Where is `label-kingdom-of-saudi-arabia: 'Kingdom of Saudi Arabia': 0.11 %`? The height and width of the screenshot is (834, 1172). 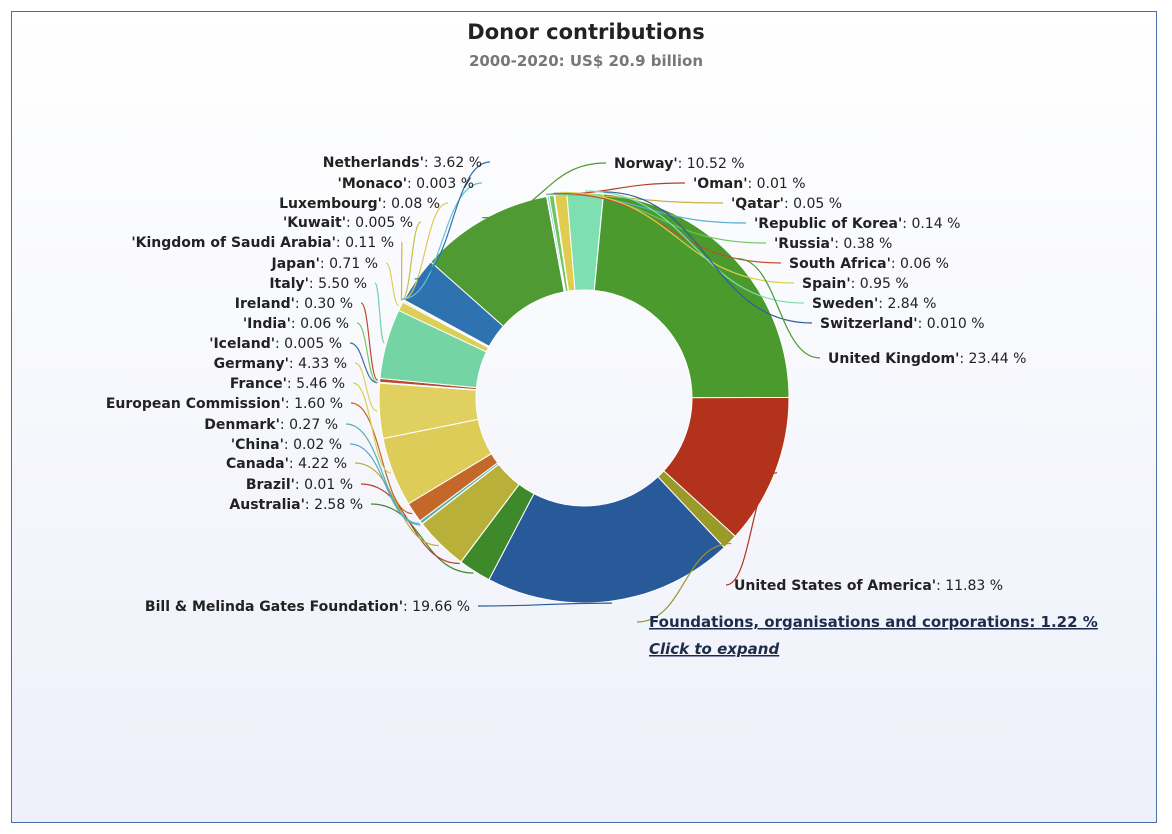 label-kingdom-of-saudi-arabia: 'Kingdom of Saudi Arabia': 0.11 % is located at coordinates (262, 243).